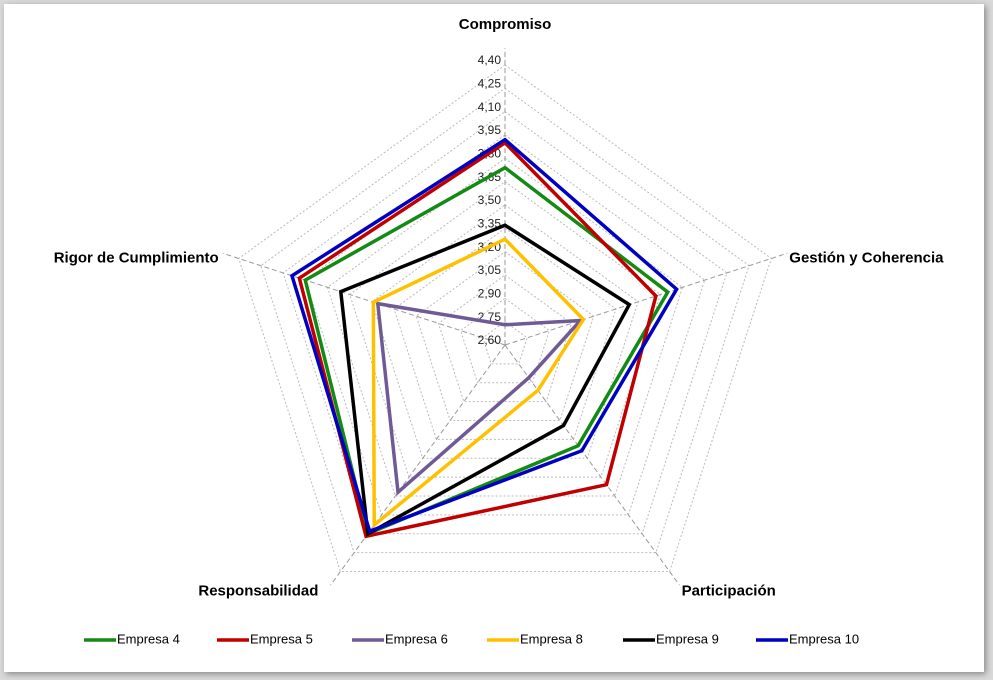 Image resolution: width=993 pixels, height=680 pixels. I want to click on r-tick-label: 3,95, so click(490, 130).